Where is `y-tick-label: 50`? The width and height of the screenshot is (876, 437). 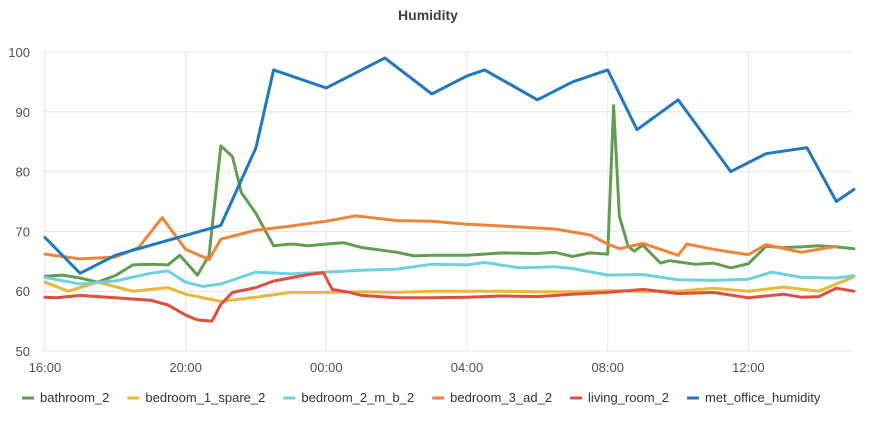
y-tick-label: 50 is located at coordinates (23, 351).